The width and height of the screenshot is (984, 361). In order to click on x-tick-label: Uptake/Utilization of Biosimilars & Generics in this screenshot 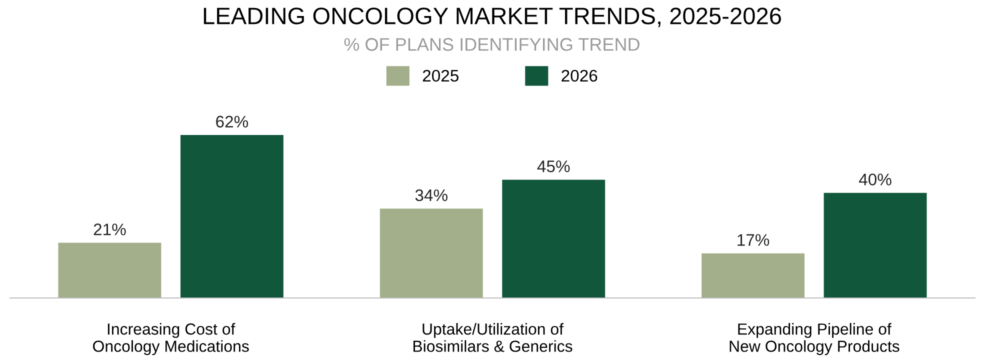, I will do `click(492, 337)`.